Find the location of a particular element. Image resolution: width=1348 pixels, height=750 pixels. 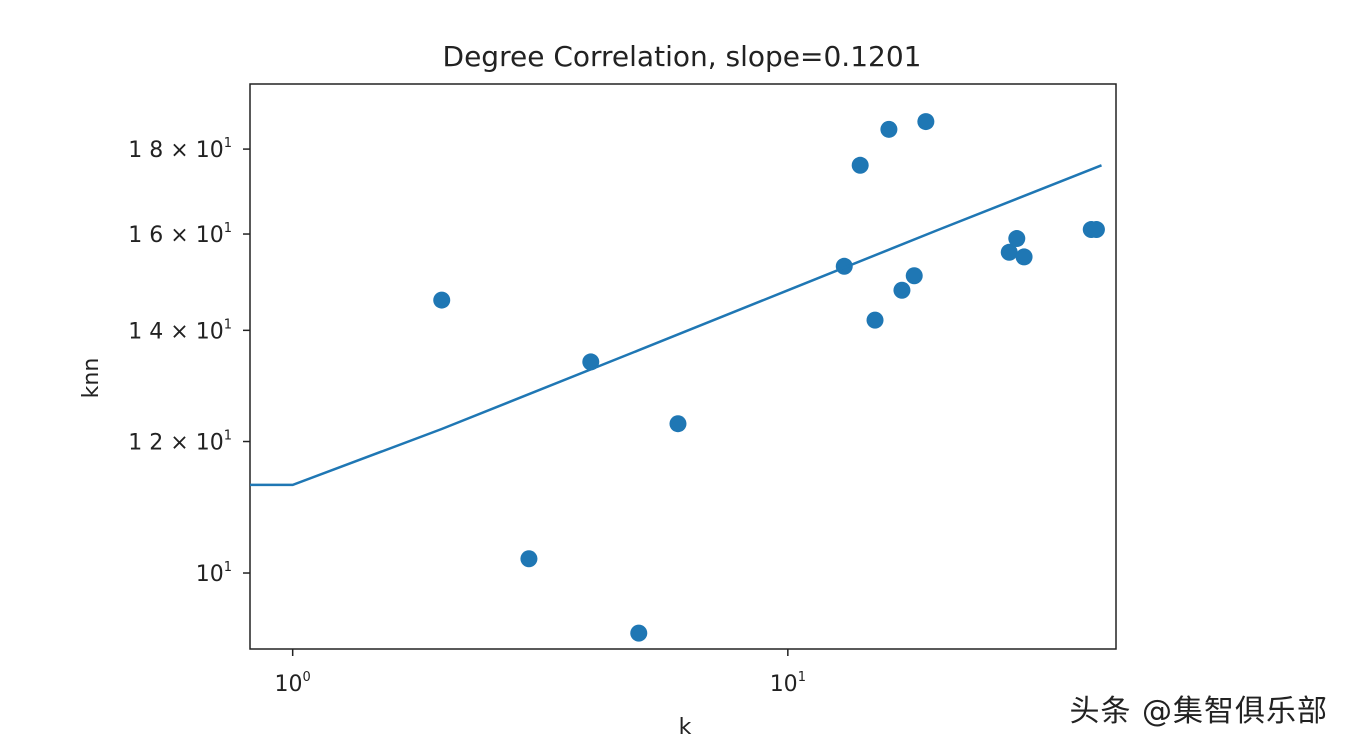

y-tick-label: 1 8 × 101 is located at coordinates (180, 149).